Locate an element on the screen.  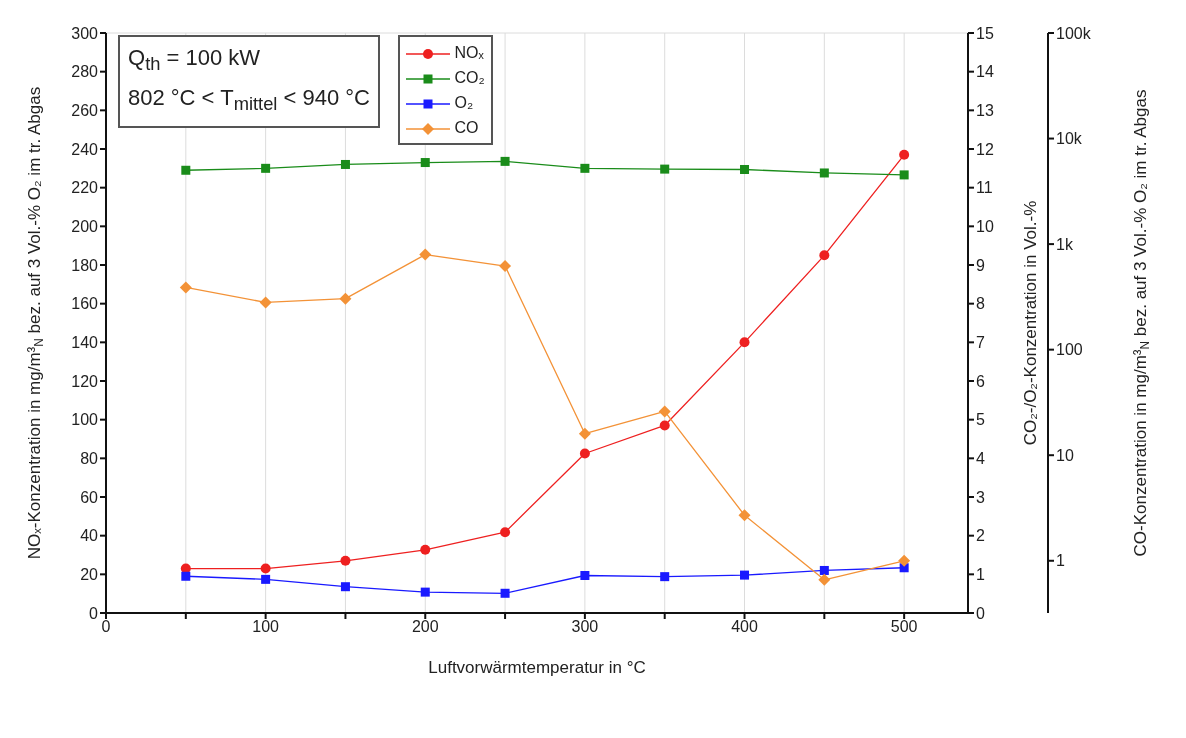
y2-axis-title: CO₂-/O₂-Konzentration in Vol.-% is located at coordinates (1030, 323).